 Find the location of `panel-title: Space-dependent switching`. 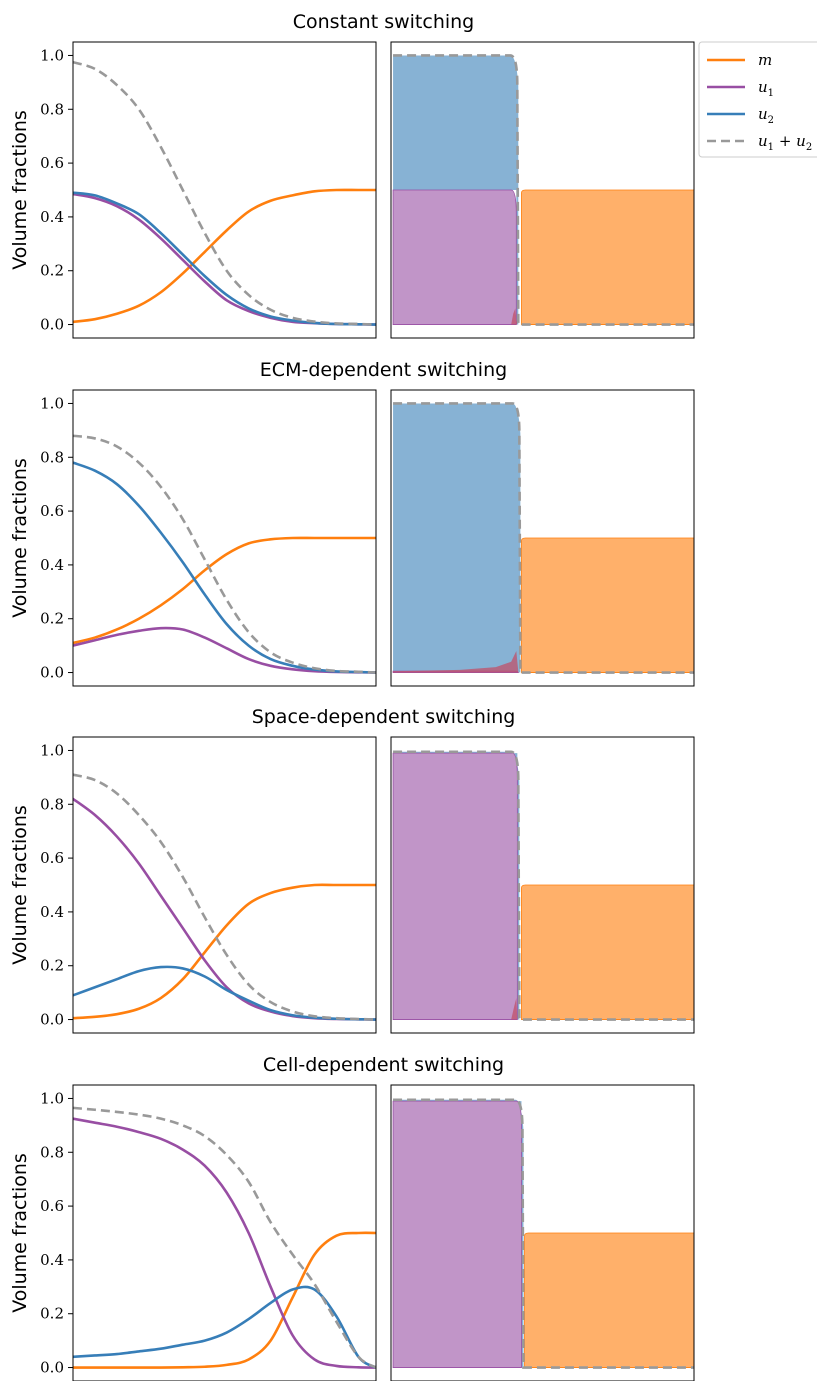

panel-title: Space-dependent switching is located at coordinates (384, 717).